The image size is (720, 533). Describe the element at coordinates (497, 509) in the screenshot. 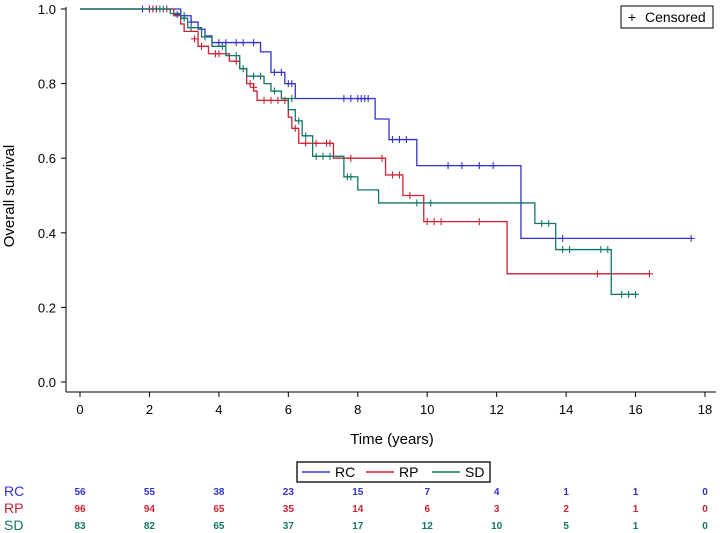

I see `risk-count-rp: 3` at that location.